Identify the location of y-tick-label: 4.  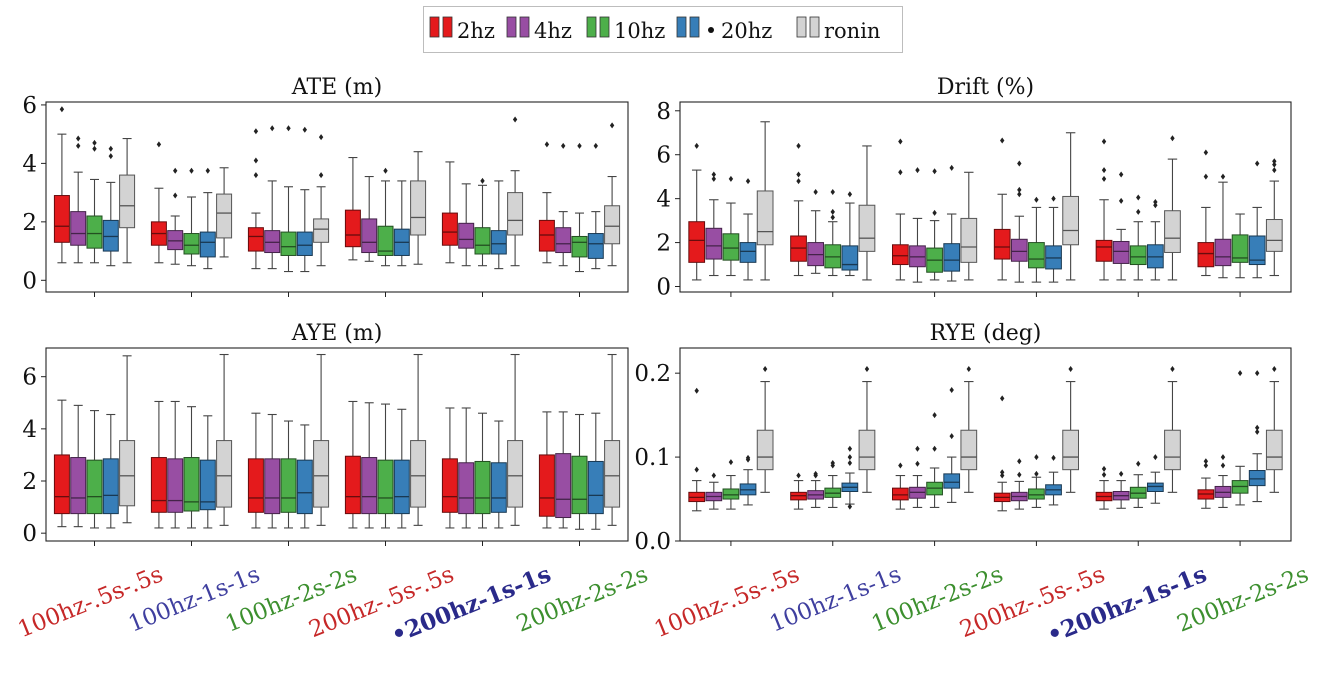
(29, 430).